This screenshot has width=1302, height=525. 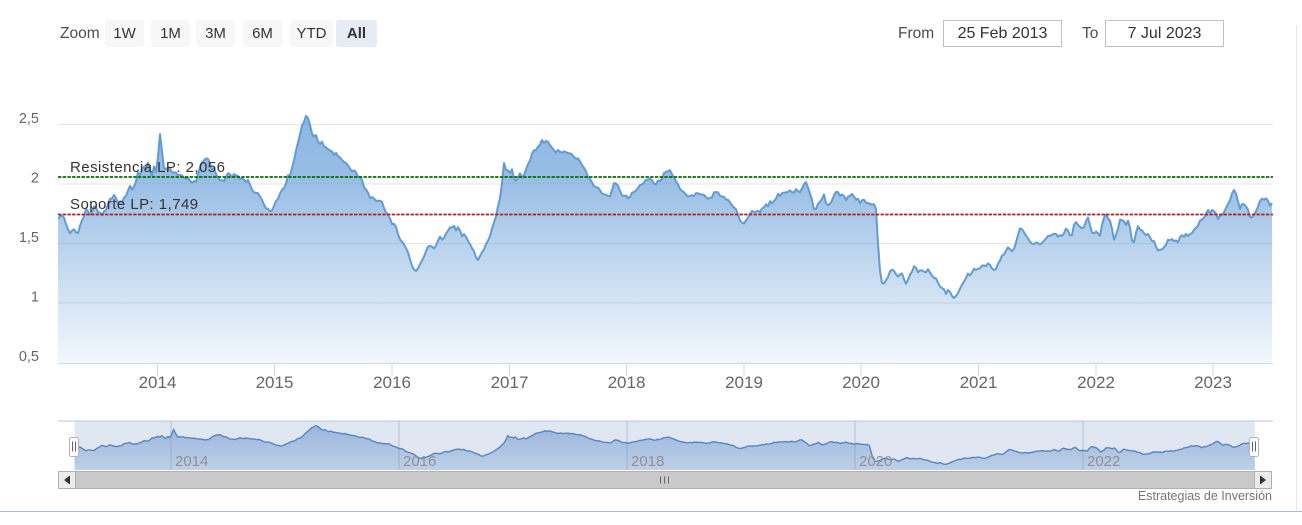 What do you see at coordinates (275, 382) in the screenshot?
I see `svg-text: 2015` at bounding box center [275, 382].